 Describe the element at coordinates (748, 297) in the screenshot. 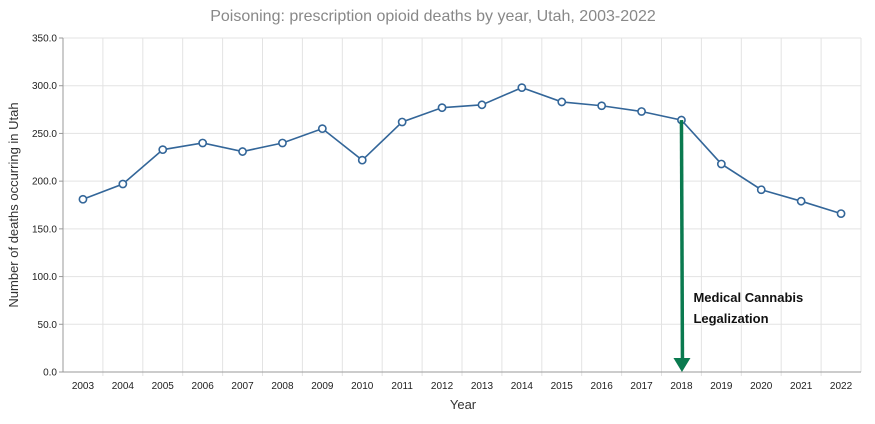

I see `annotation-label: Medical Cannabis` at that location.